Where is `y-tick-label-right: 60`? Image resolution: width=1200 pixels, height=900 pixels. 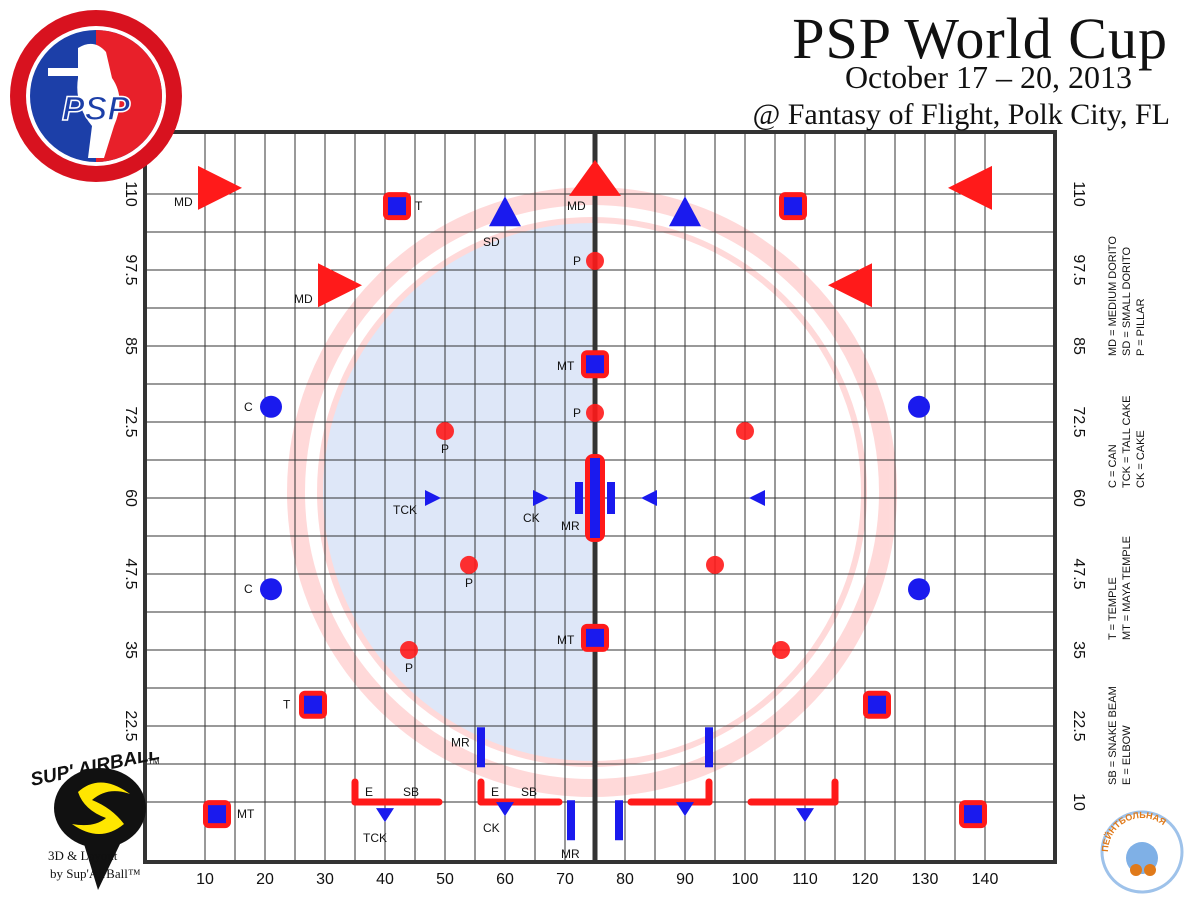
y-tick-label-right: 60 is located at coordinates (1078, 498).